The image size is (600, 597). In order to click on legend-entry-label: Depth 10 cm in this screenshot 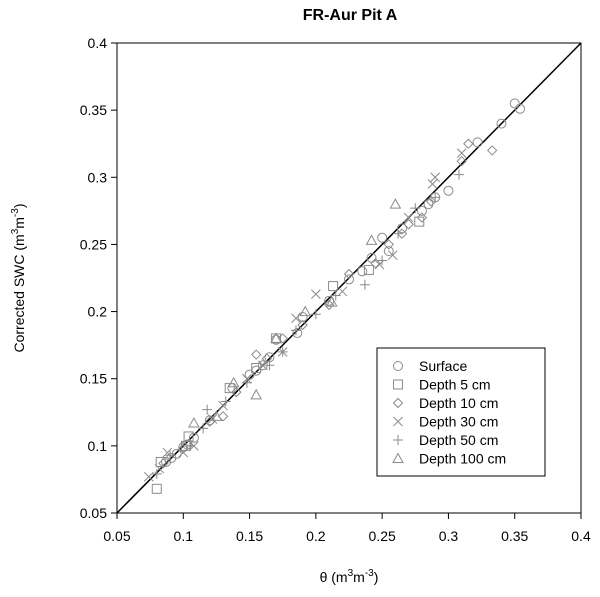, I will do `click(458, 403)`.